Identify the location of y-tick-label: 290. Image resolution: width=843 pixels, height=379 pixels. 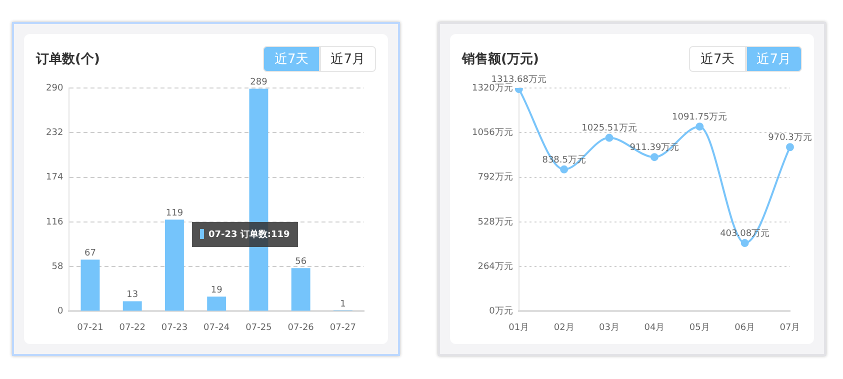
(55, 88).